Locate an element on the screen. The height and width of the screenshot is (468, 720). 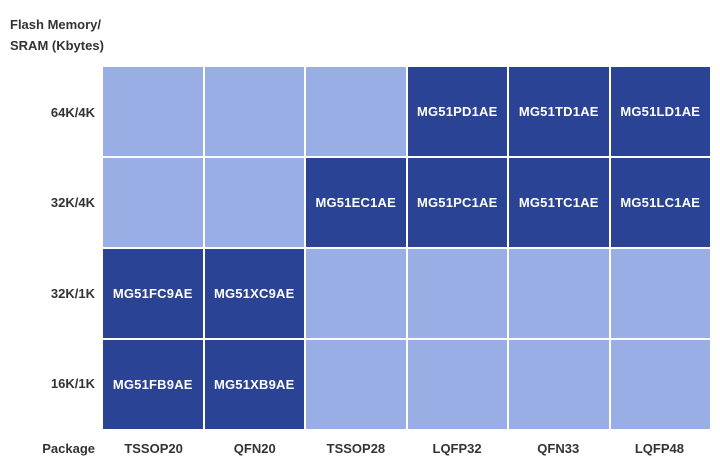
part-cell-mg51xb9ae: MG51XB9AE is located at coordinates (254, 384).